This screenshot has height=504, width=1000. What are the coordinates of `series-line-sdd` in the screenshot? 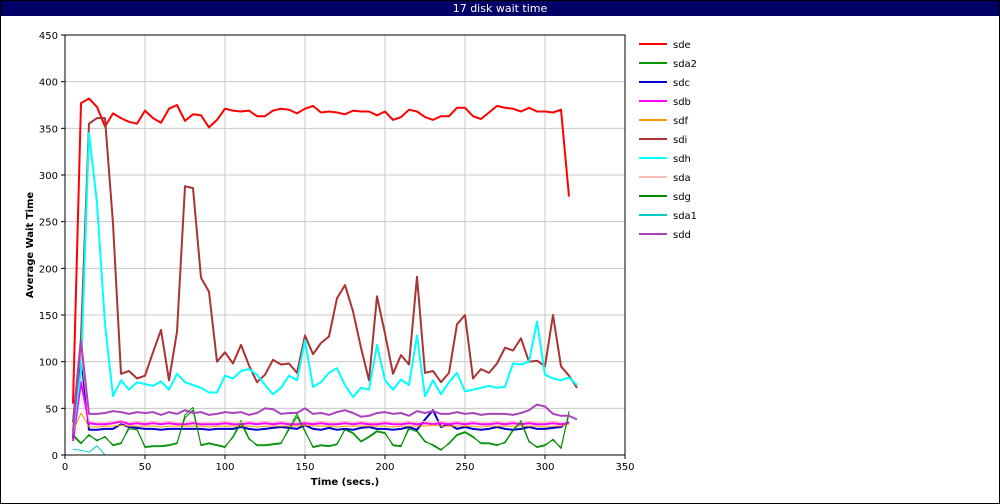 It's located at (325, 386).